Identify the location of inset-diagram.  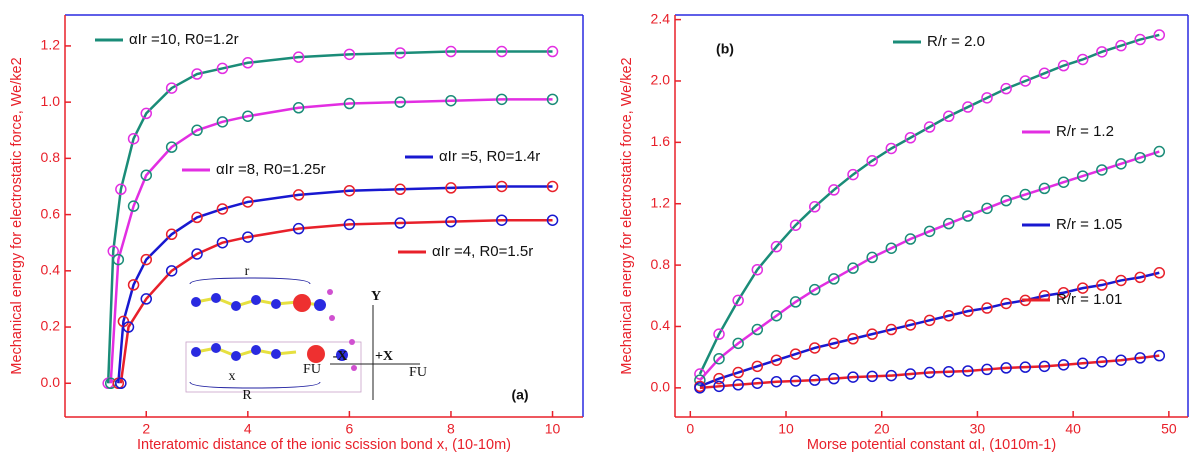
(302, 338).